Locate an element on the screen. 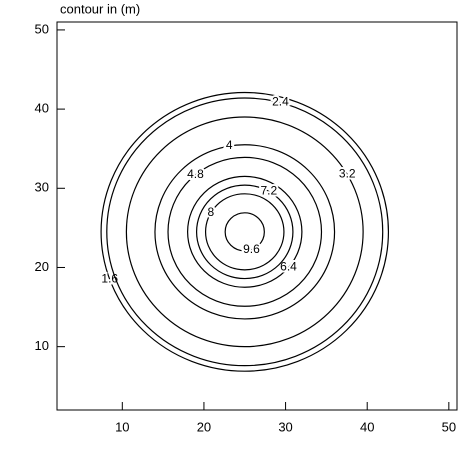 The image size is (474, 472). chart-title: contour in (m) is located at coordinates (100, 8).